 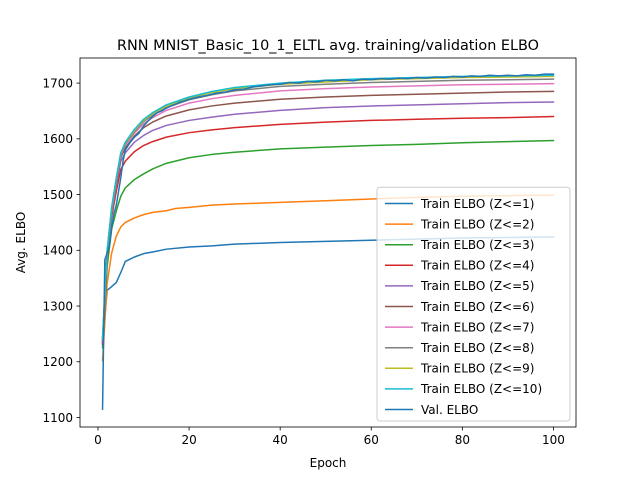 What do you see at coordinates (328, 463) in the screenshot?
I see `x-axis-label: Epoch` at bounding box center [328, 463].